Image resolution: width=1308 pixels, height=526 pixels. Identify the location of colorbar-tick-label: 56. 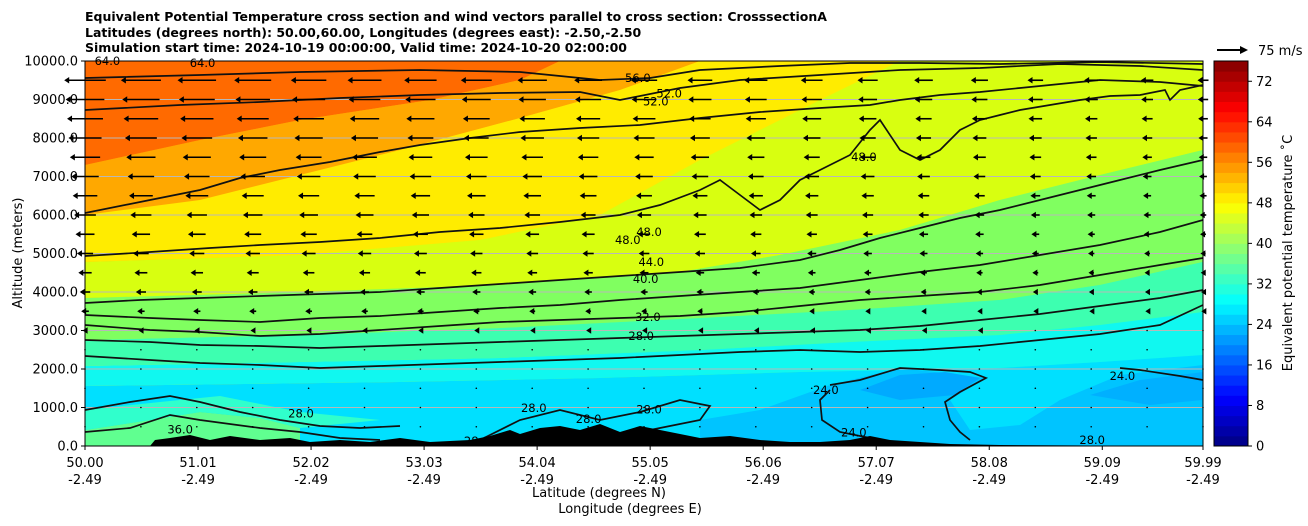
(1264, 163).